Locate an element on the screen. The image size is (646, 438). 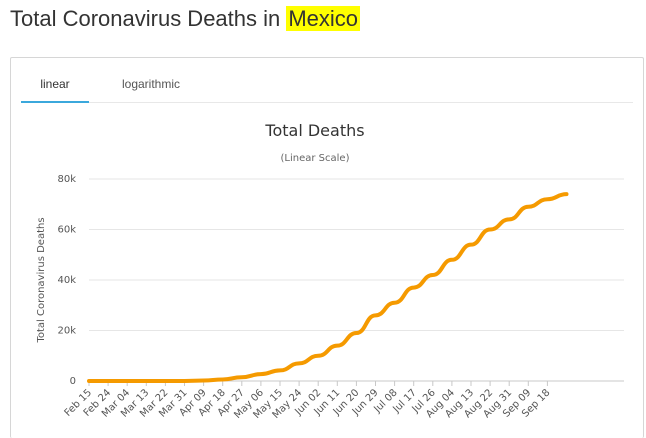
y-tick-label: 60k is located at coordinates (66, 230).